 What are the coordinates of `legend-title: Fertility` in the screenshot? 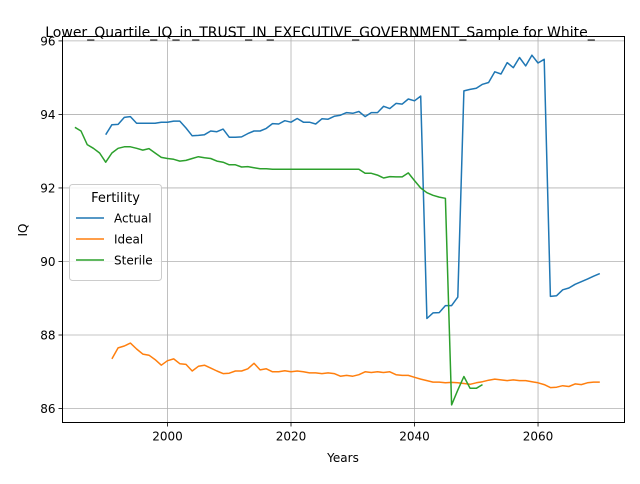 It's located at (115, 198).